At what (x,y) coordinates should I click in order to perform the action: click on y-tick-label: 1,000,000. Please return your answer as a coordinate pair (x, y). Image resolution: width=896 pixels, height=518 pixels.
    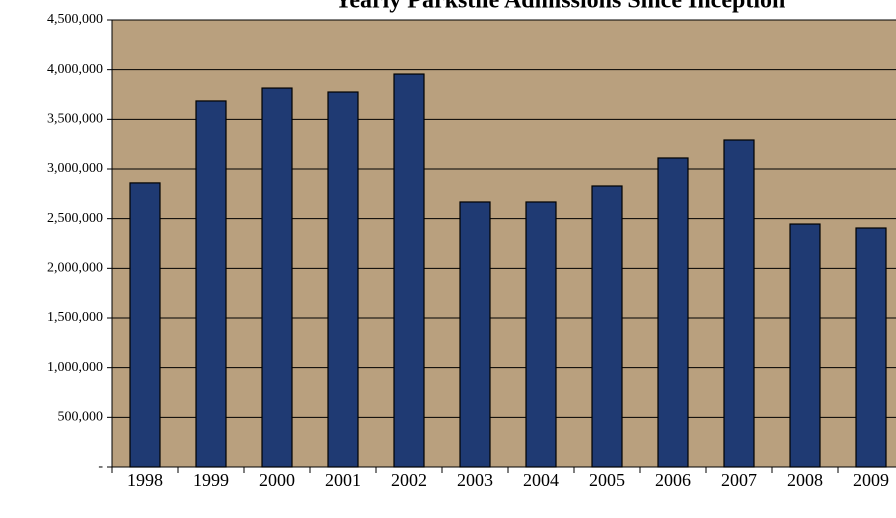
    Looking at the image, I should click on (75, 367).